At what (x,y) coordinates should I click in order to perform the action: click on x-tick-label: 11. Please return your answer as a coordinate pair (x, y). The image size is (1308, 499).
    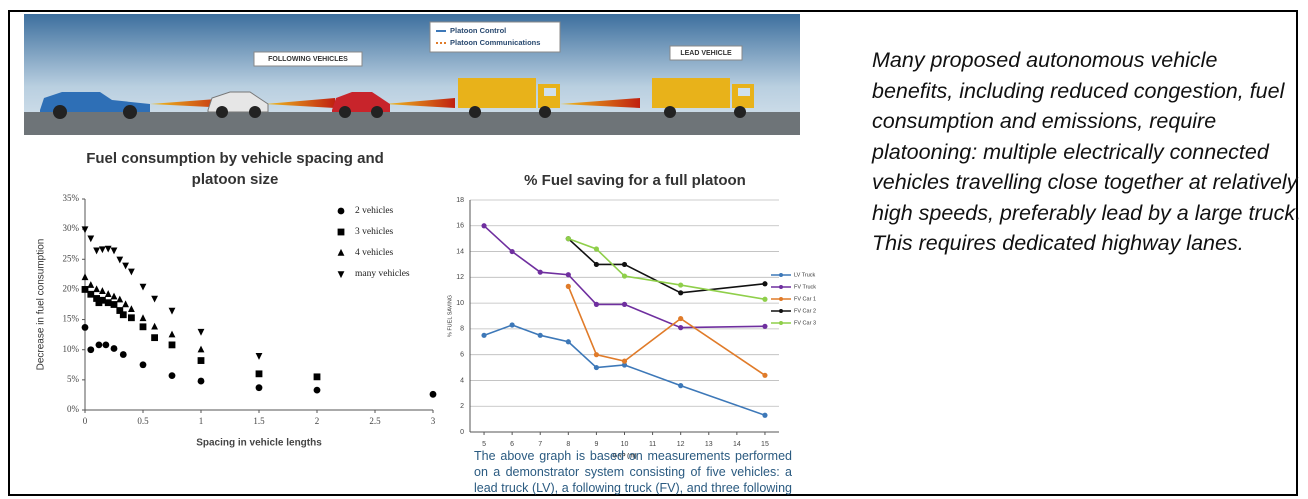
    Looking at the image, I should click on (652, 444).